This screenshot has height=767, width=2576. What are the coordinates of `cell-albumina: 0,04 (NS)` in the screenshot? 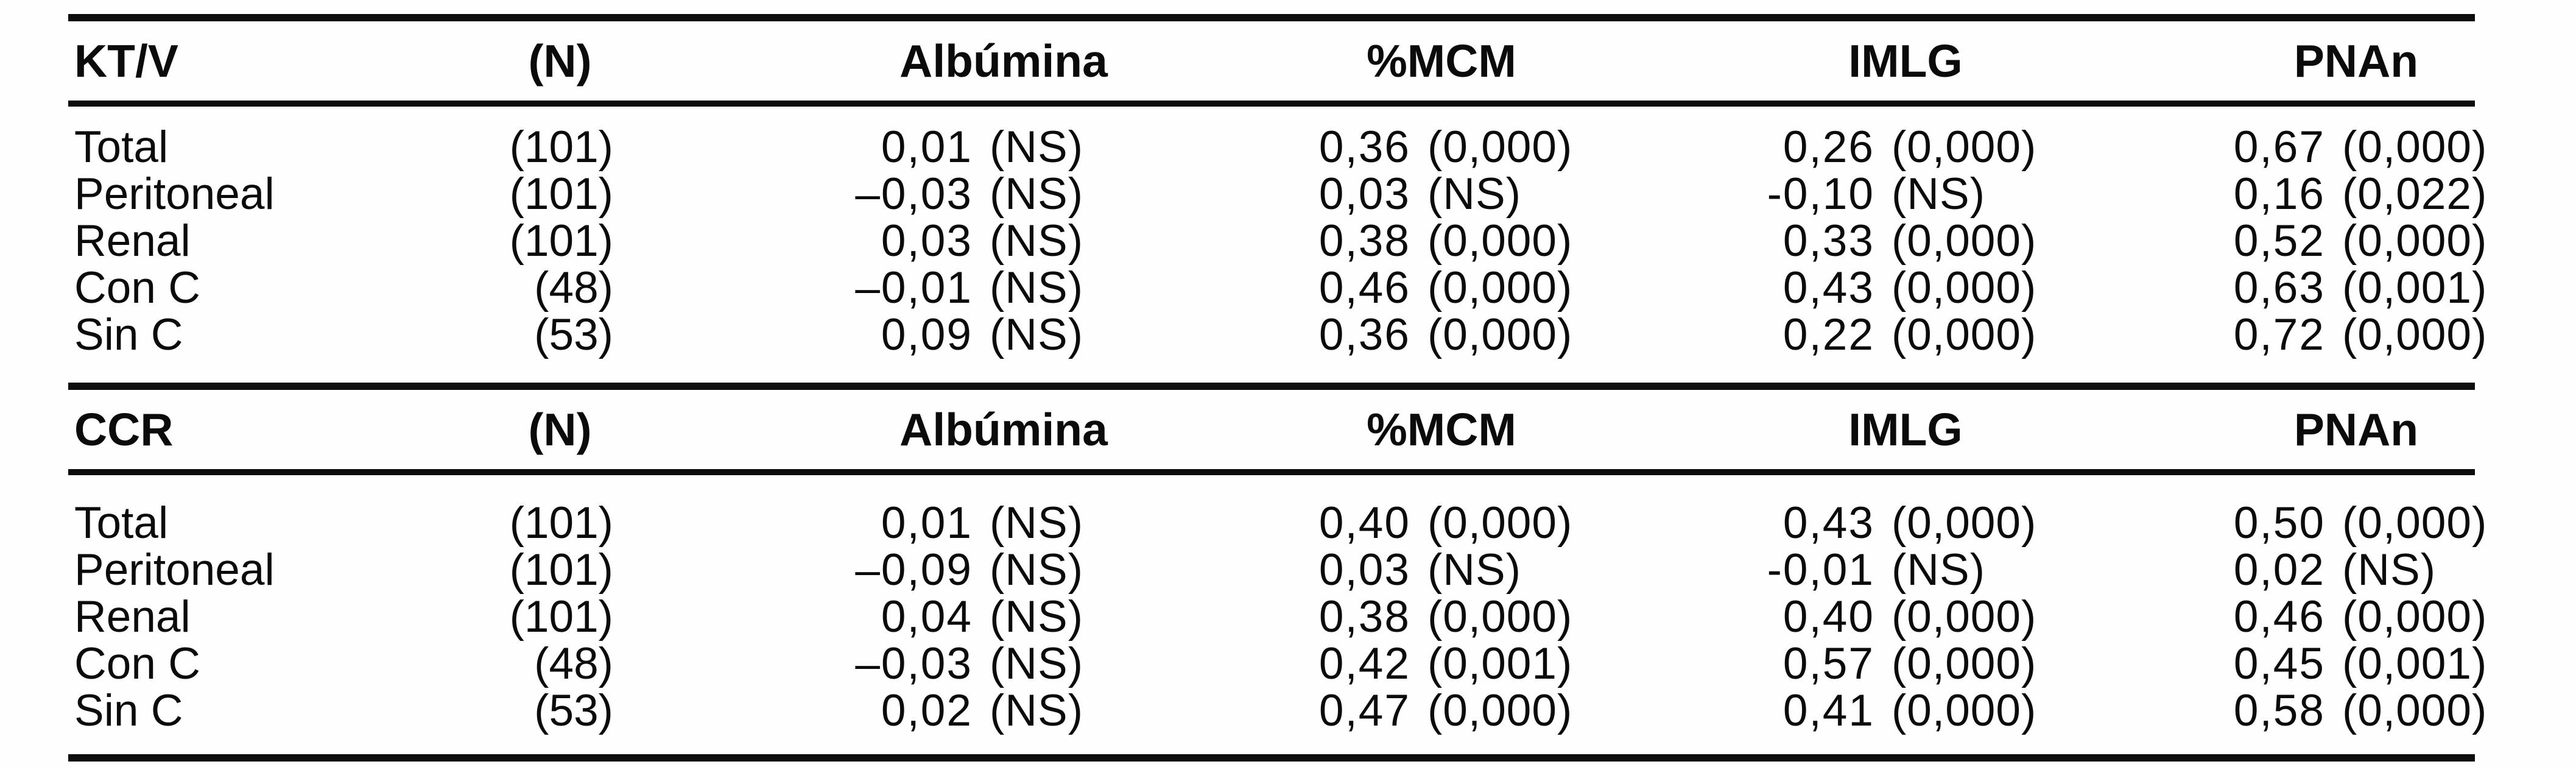 It's located at (867, 617).